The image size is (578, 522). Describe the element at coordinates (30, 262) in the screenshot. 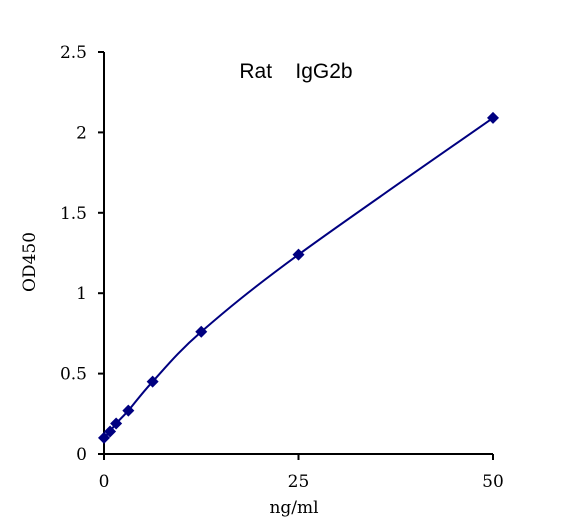

I see `y-axis-label: OD450` at that location.